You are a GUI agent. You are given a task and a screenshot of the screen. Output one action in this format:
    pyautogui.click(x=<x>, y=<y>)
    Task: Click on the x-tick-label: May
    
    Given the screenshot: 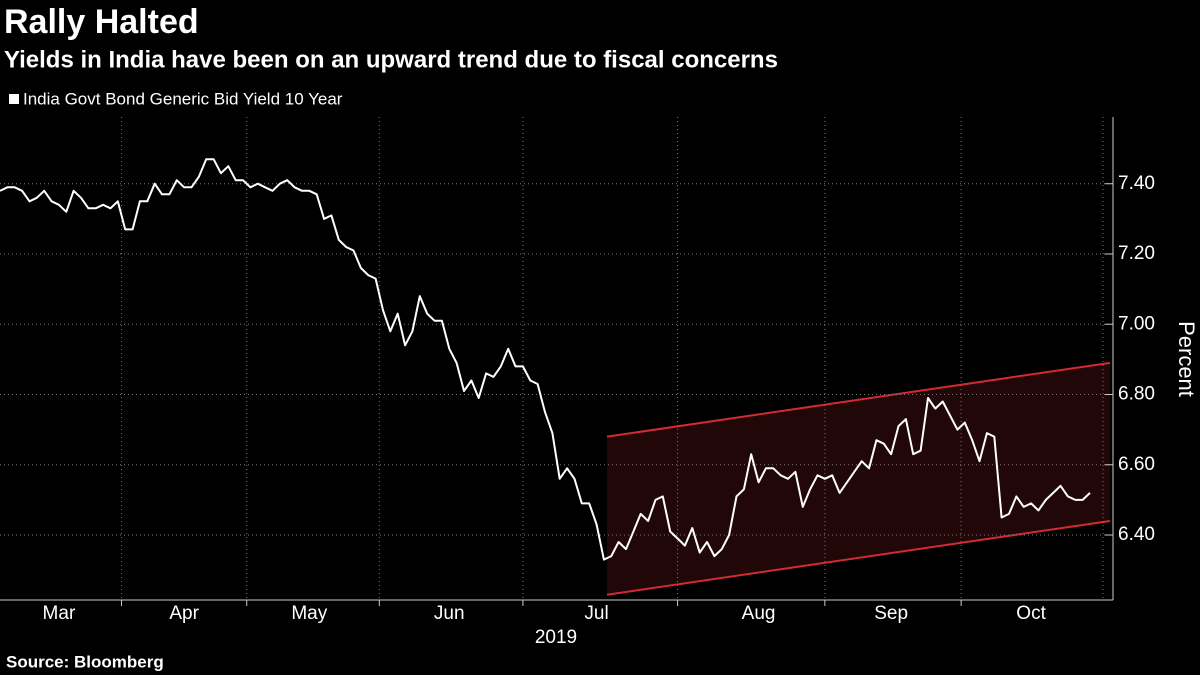 What is the action you would take?
    pyautogui.click(x=309, y=613)
    